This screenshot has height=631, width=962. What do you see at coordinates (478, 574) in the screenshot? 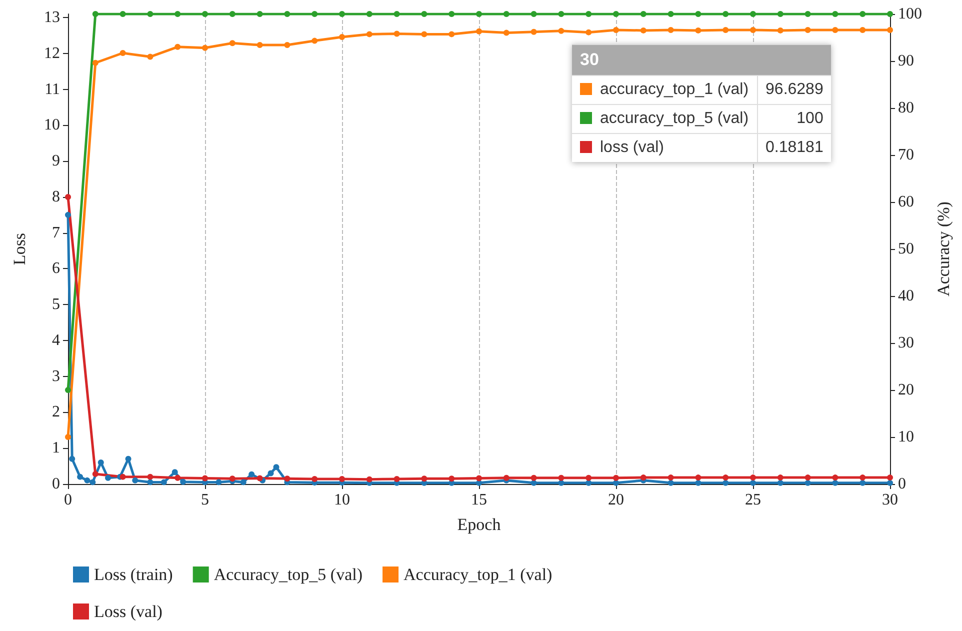
I see `legend-label: Accuracy_top_1 (val)` at bounding box center [478, 574].